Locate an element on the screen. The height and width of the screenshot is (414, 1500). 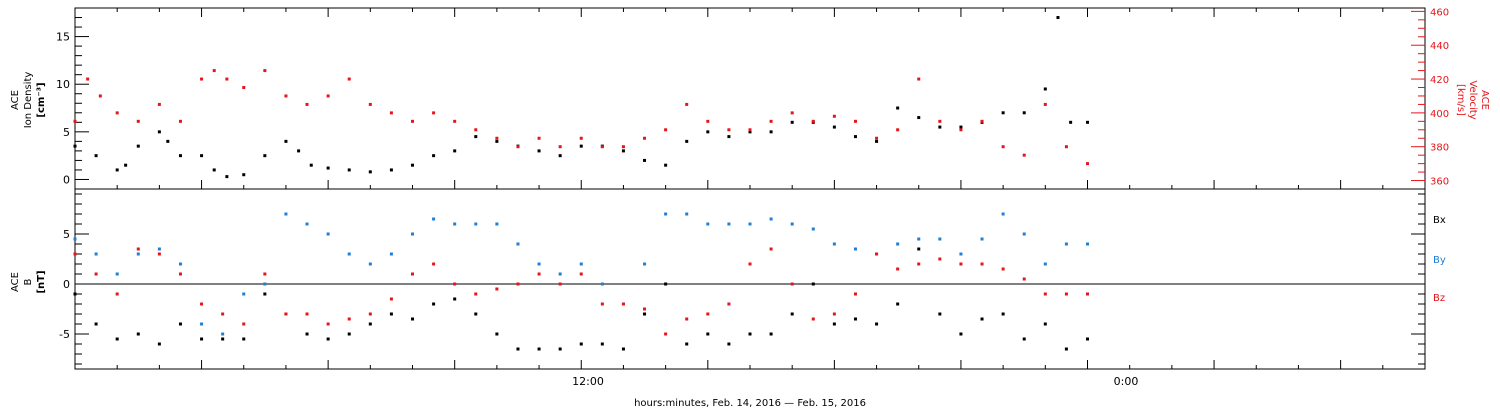
top-left-label-line3: [cm⁻³] is located at coordinates (41, 99).